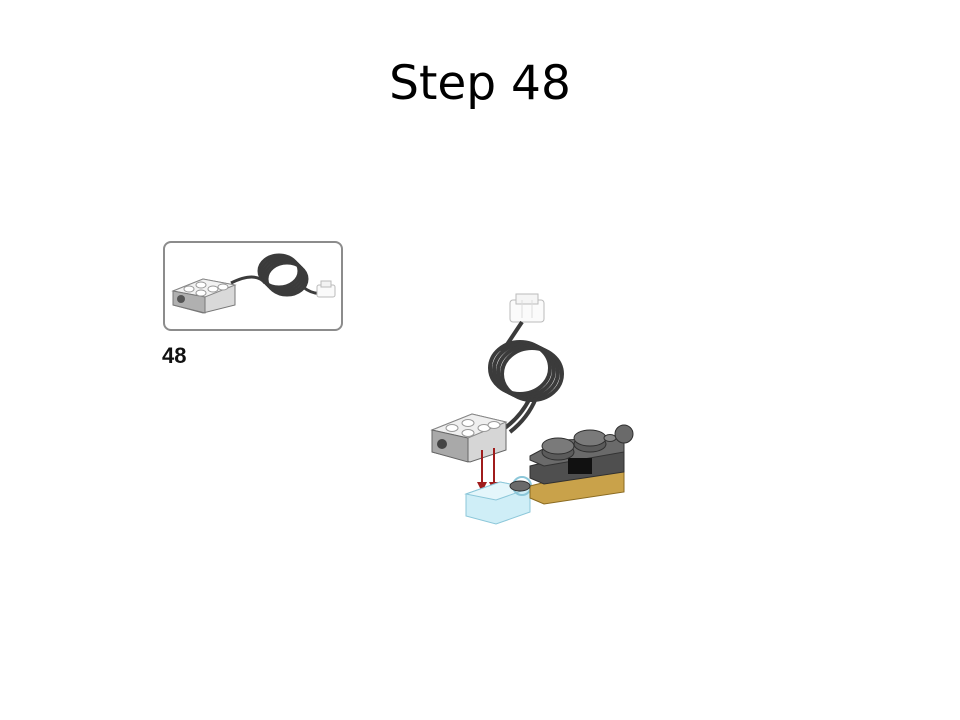  What do you see at coordinates (526, 377) in the screenshot?
I see `cable-coil-icon` at bounding box center [526, 377].